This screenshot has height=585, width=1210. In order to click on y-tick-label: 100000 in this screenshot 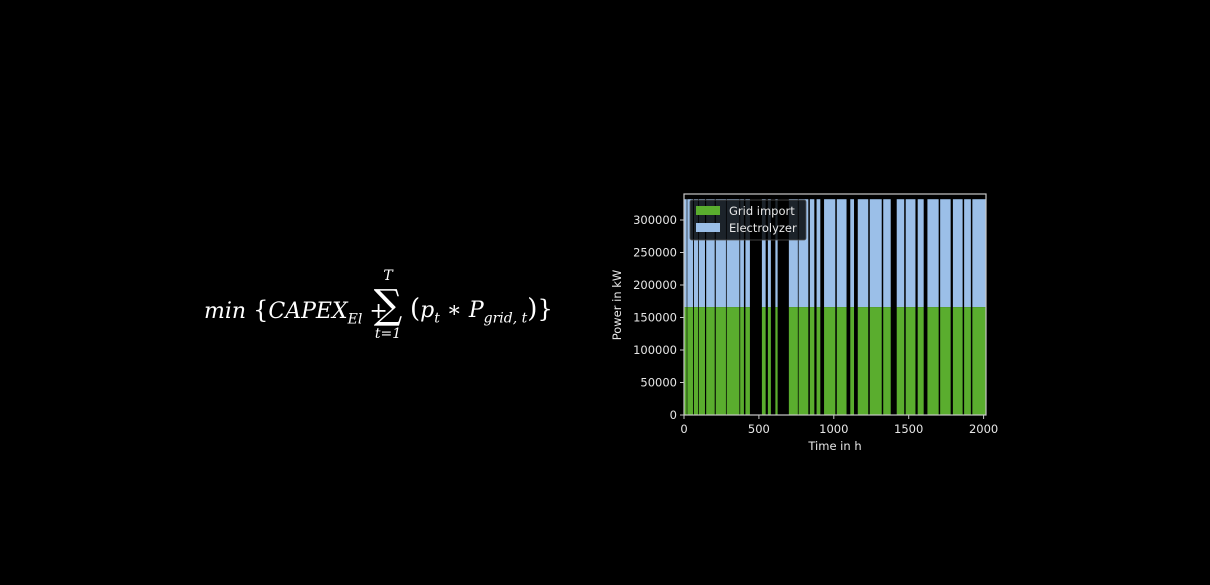, I will do `click(655, 350)`.